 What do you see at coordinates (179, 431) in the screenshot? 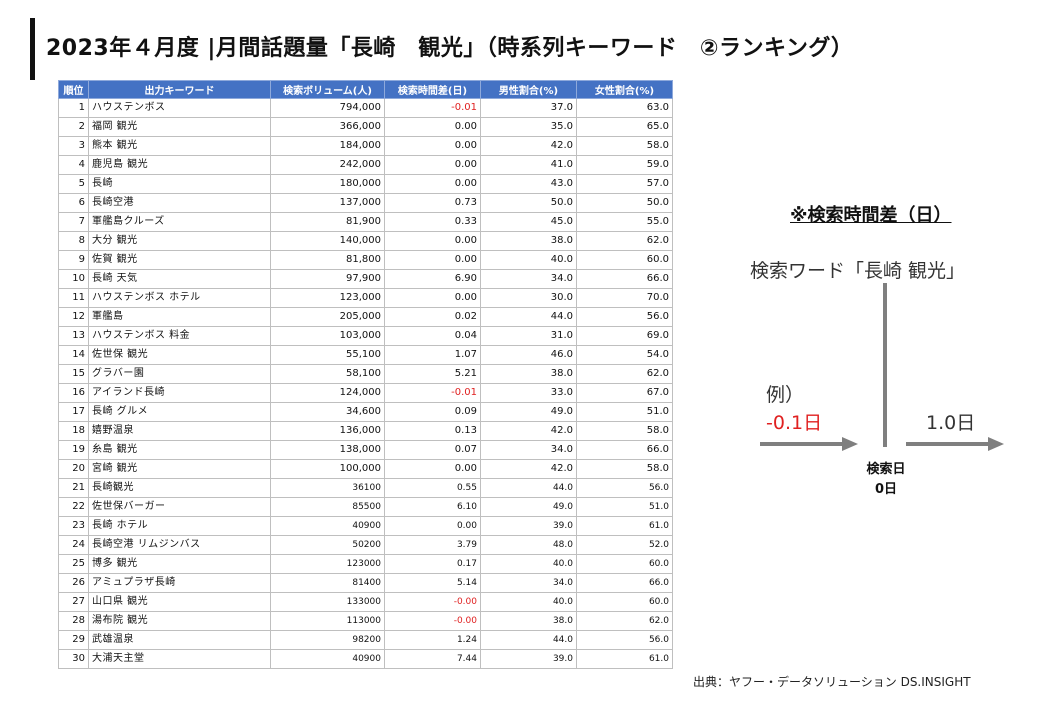
I see `cell-keyword: 嬉野温泉` at bounding box center [179, 431].